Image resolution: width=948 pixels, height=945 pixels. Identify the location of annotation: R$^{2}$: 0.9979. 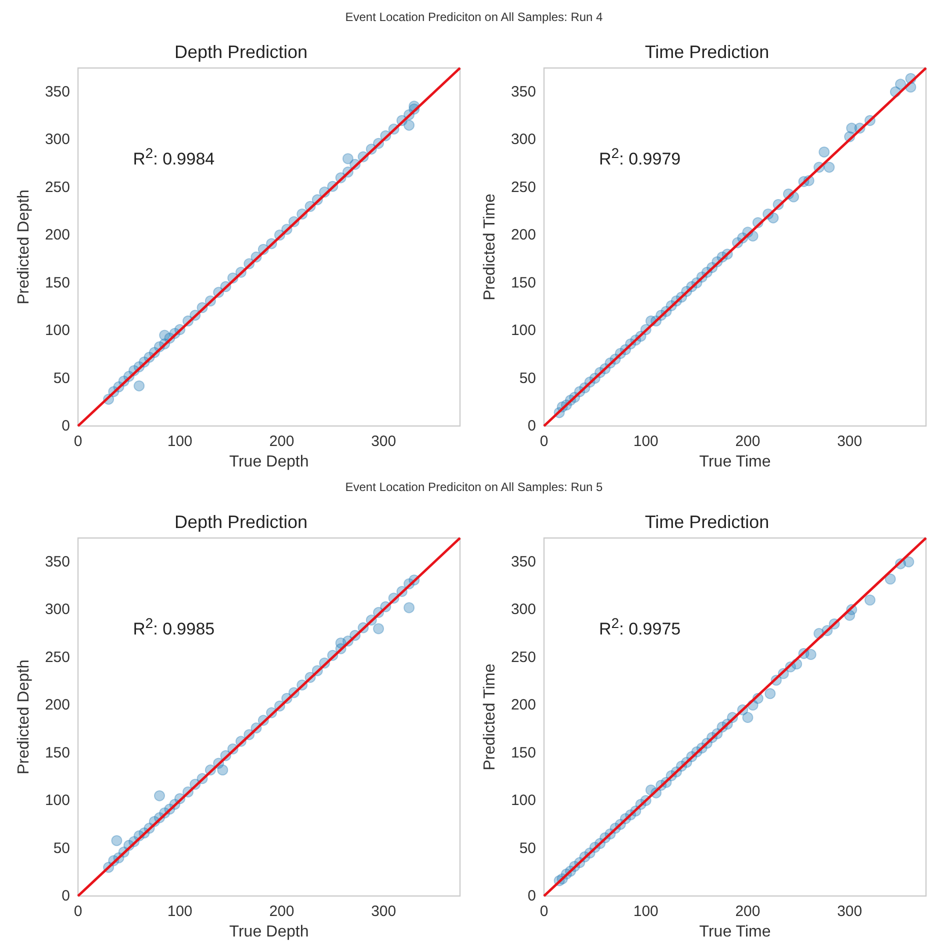
(640, 158).